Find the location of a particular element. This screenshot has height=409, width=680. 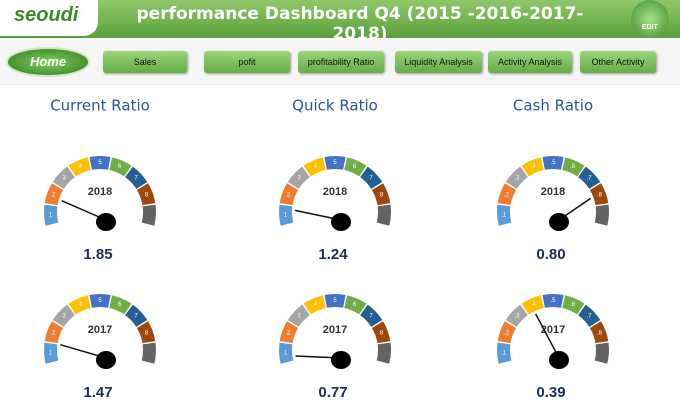

nav-button: pofit is located at coordinates (247, 62).